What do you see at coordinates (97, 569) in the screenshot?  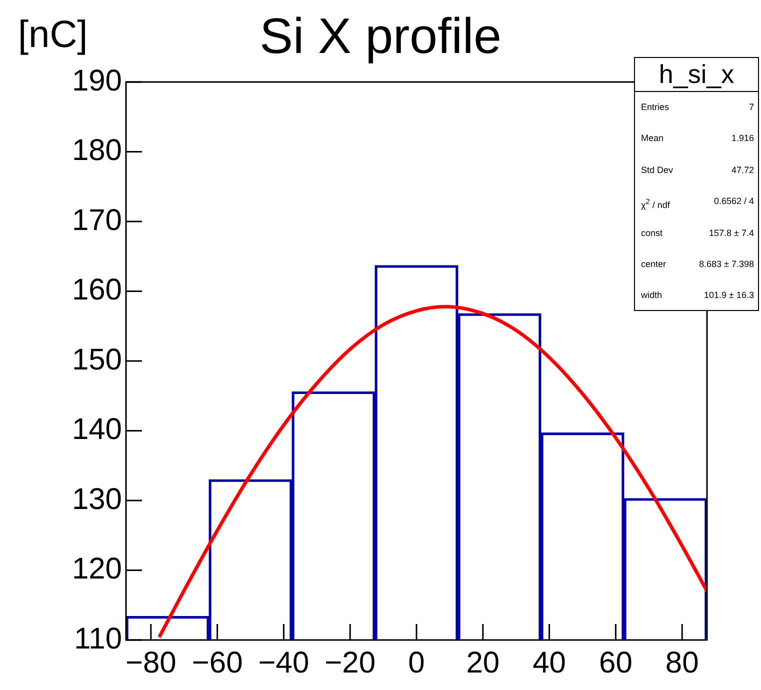 I see `y-tick-label: 120` at bounding box center [97, 569].